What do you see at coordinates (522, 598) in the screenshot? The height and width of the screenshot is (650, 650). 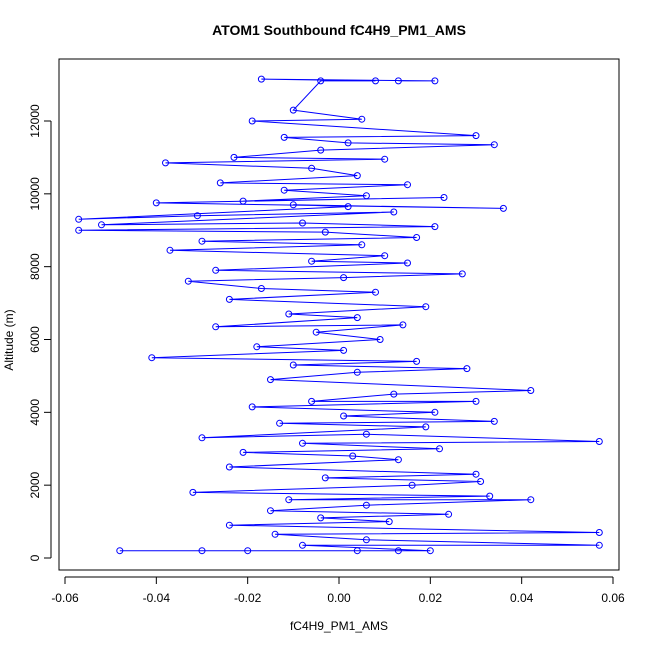 I see `x-tick-label: 0.04` at bounding box center [522, 598].